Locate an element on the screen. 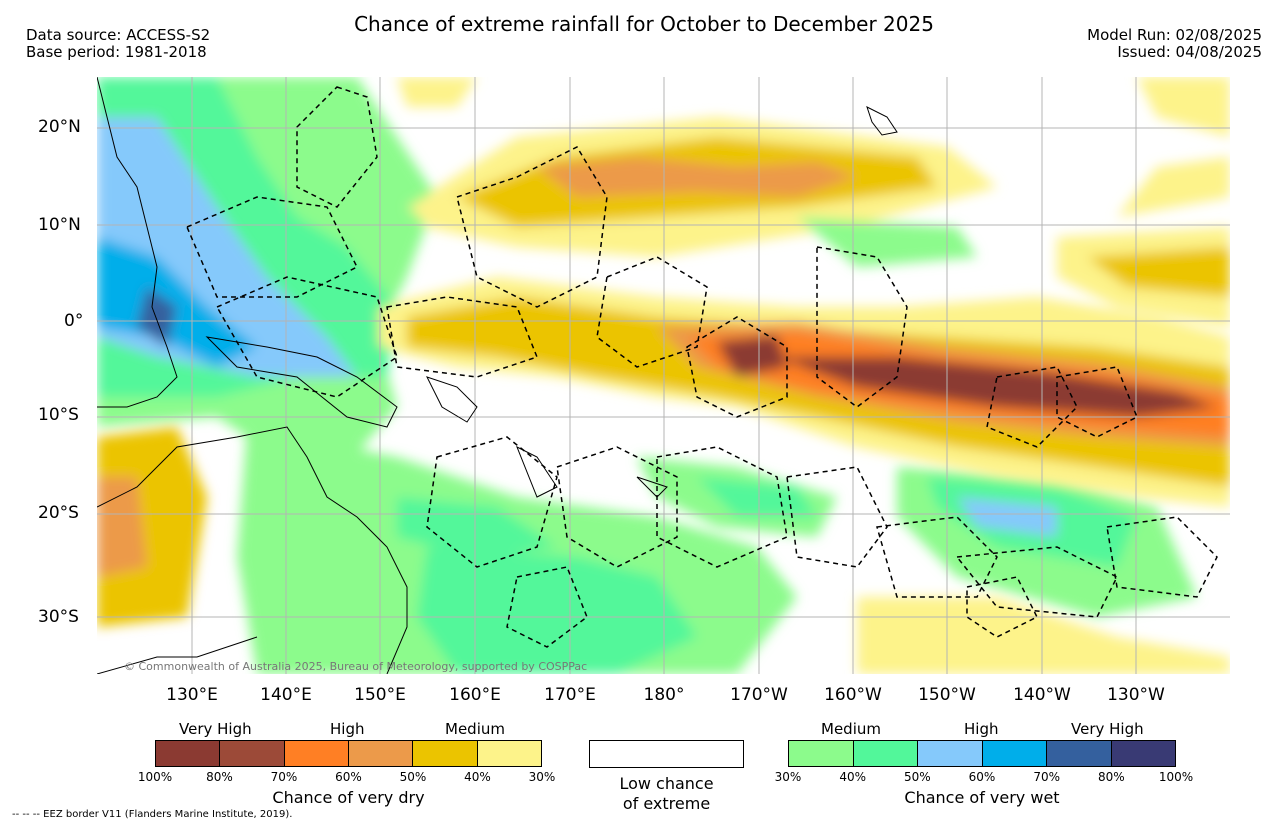 This screenshot has width=1288, height=827. wet-tick-label: 70% is located at coordinates (1046, 777).